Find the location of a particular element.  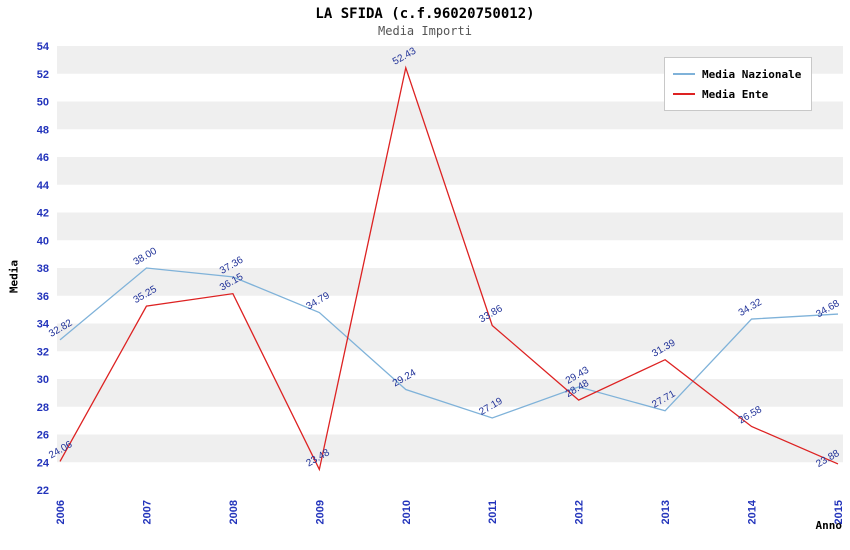

x-tick-label: 2012 is located at coordinates (580, 512).